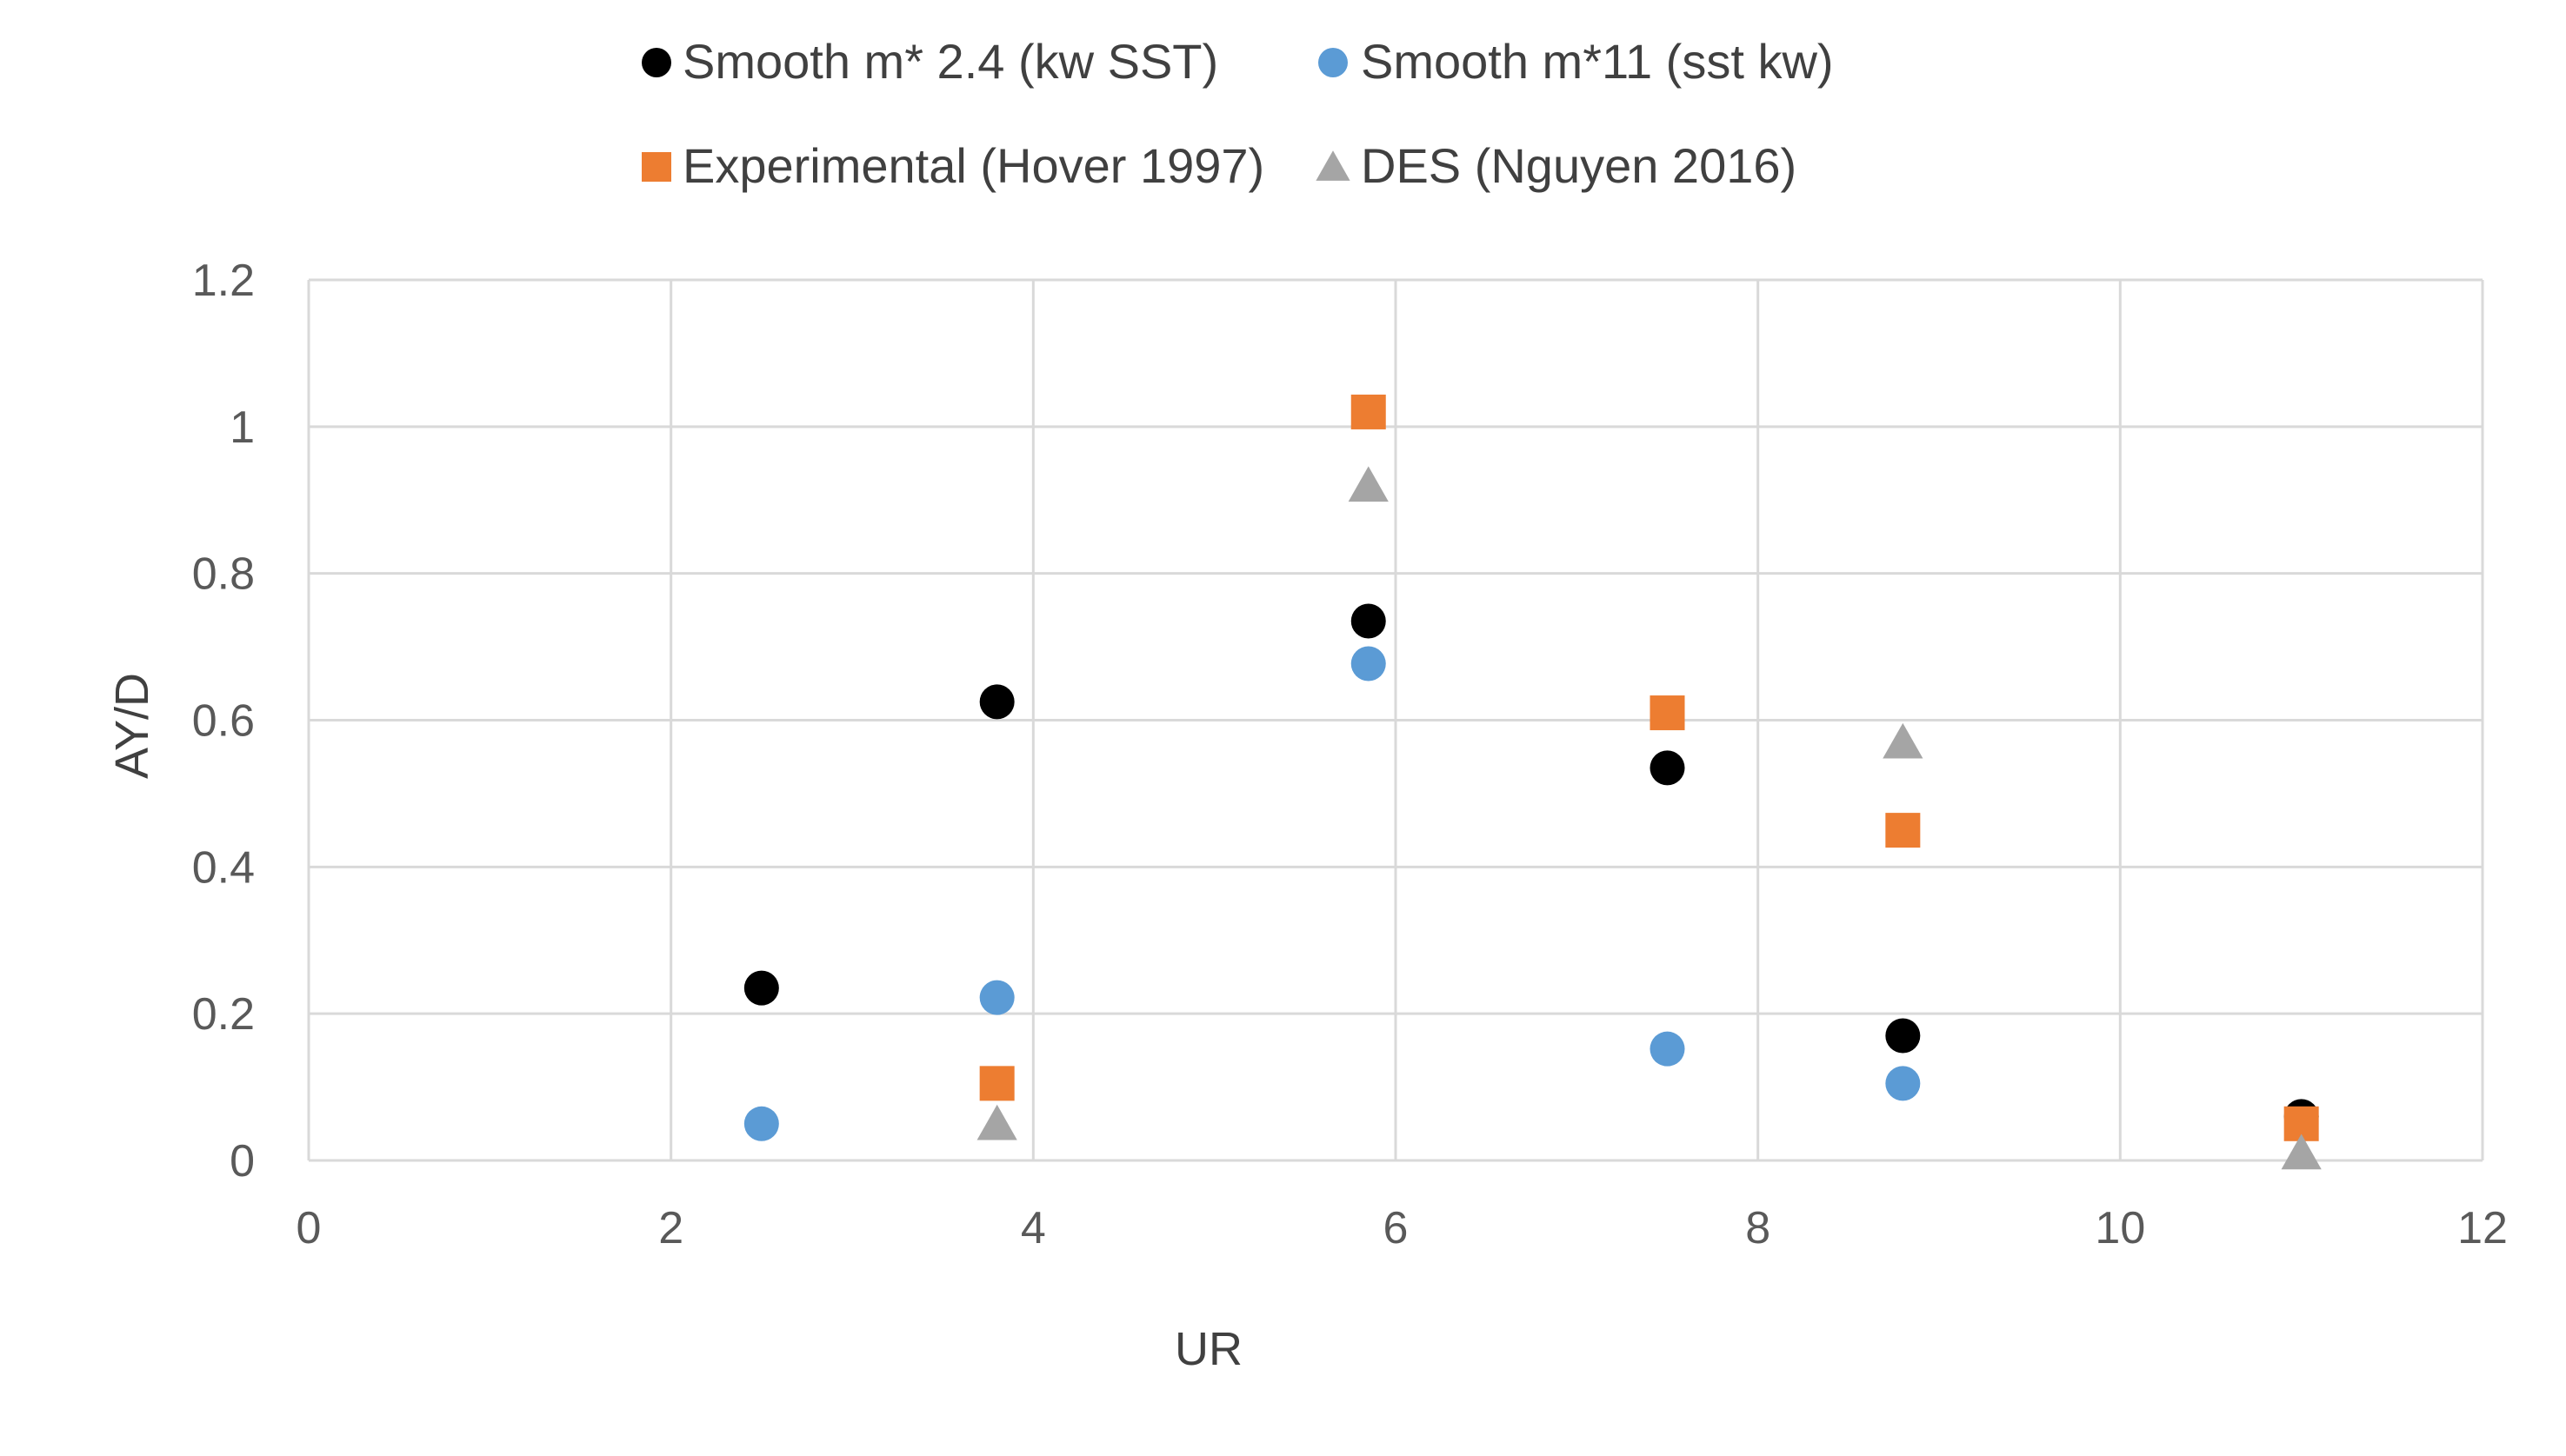 The width and height of the screenshot is (2566, 1456). I want to click on legend-entry: Experimental (Hover 1997), so click(953, 165).